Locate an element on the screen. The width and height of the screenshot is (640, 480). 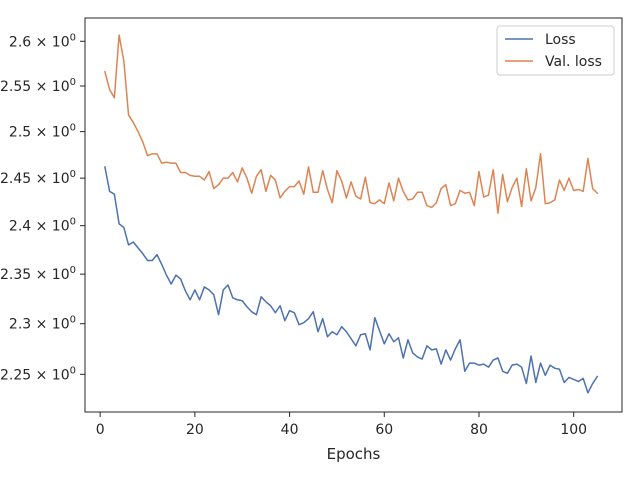
y-tick-label: 2.6 × 100 is located at coordinates (42, 41).